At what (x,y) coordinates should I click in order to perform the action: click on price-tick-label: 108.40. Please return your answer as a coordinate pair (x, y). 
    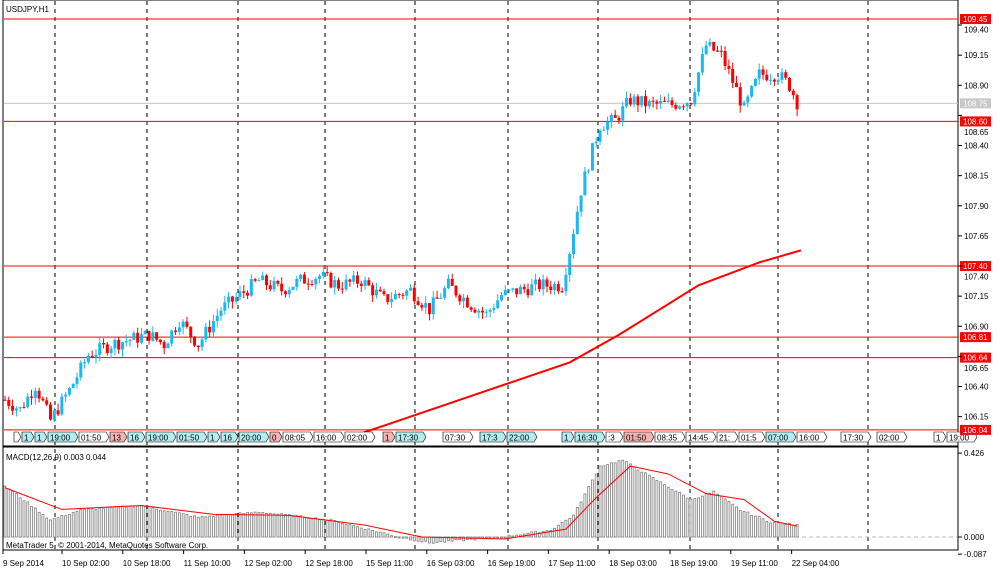
    Looking at the image, I should click on (976, 146).